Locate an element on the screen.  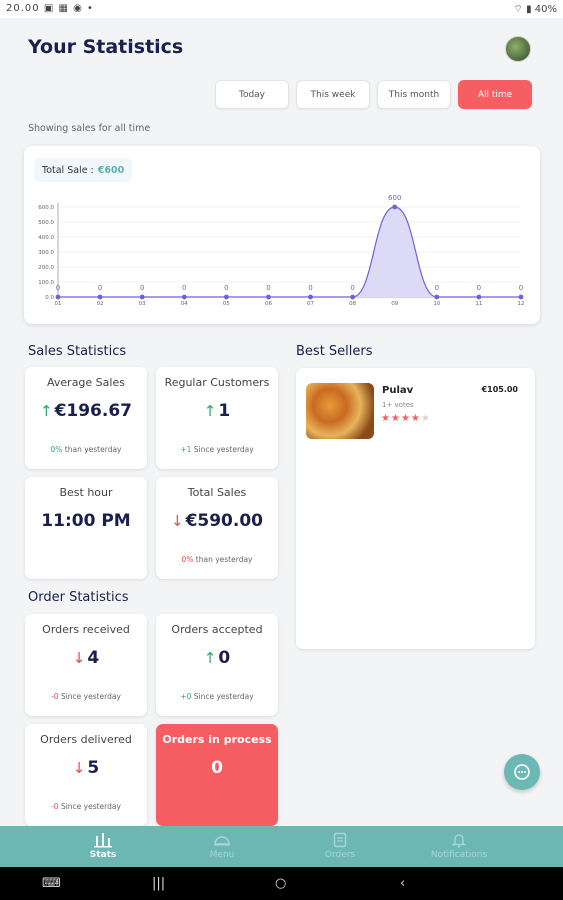
total-sale-value: €600 is located at coordinates (111, 170).